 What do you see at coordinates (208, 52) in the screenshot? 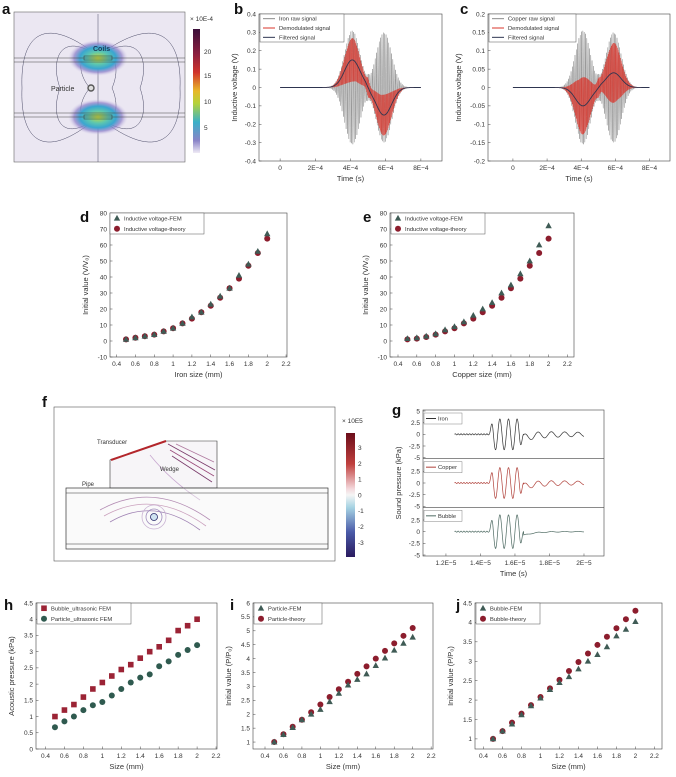
I see `colorbar-a-tick: 20` at bounding box center [208, 52].